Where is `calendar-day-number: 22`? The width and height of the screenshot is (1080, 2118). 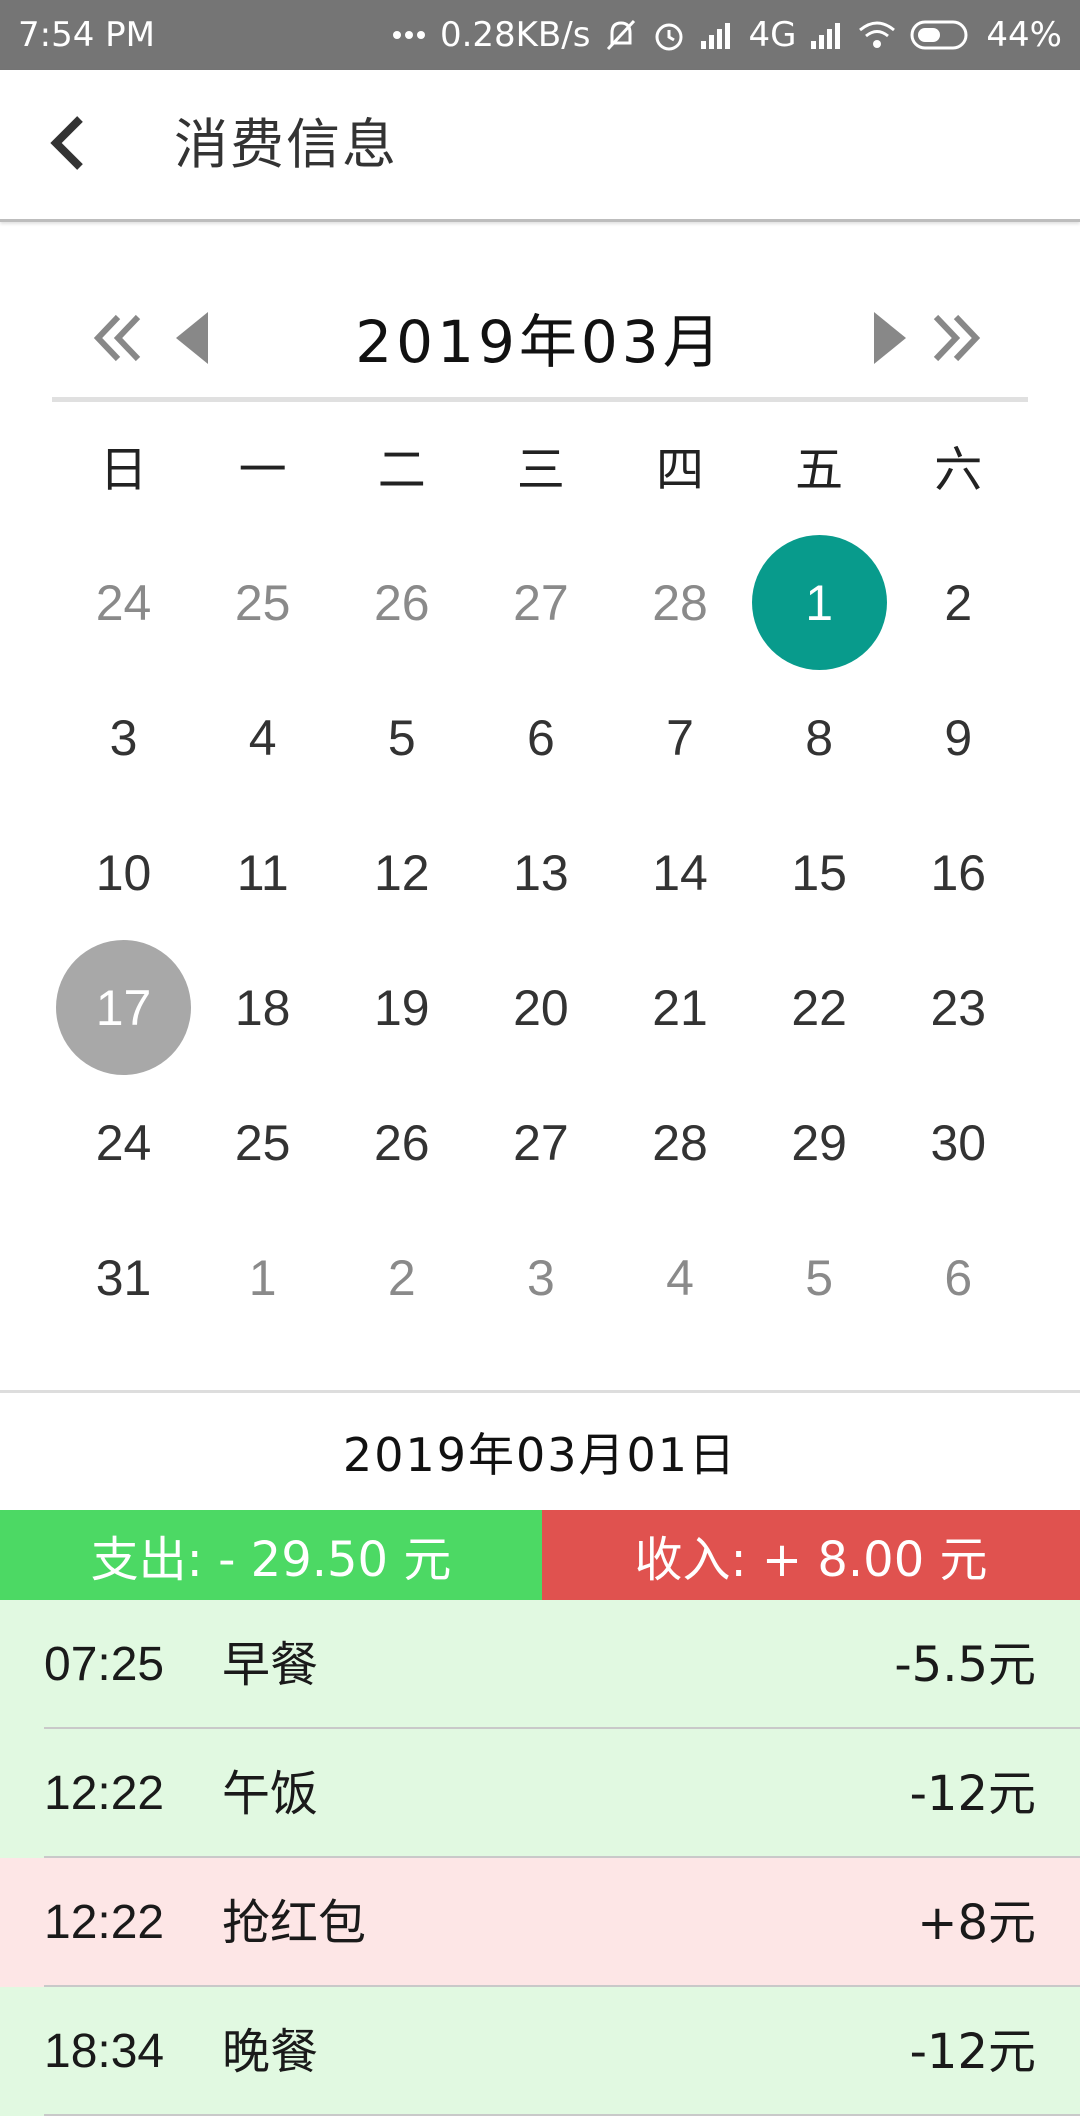
calendar-day-number: 22 is located at coordinates (819, 1007).